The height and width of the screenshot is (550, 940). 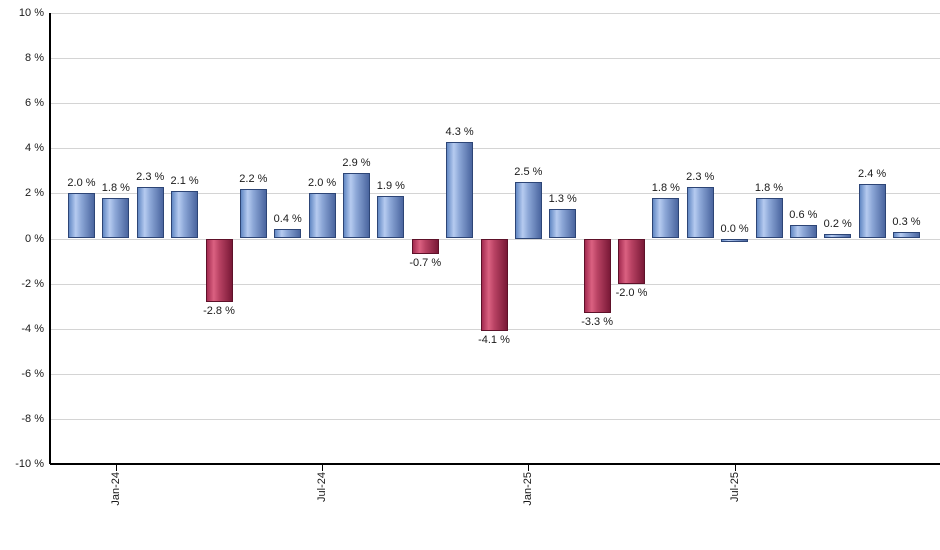 I want to click on bar-value-label: 1.3 %, so click(x=562, y=199).